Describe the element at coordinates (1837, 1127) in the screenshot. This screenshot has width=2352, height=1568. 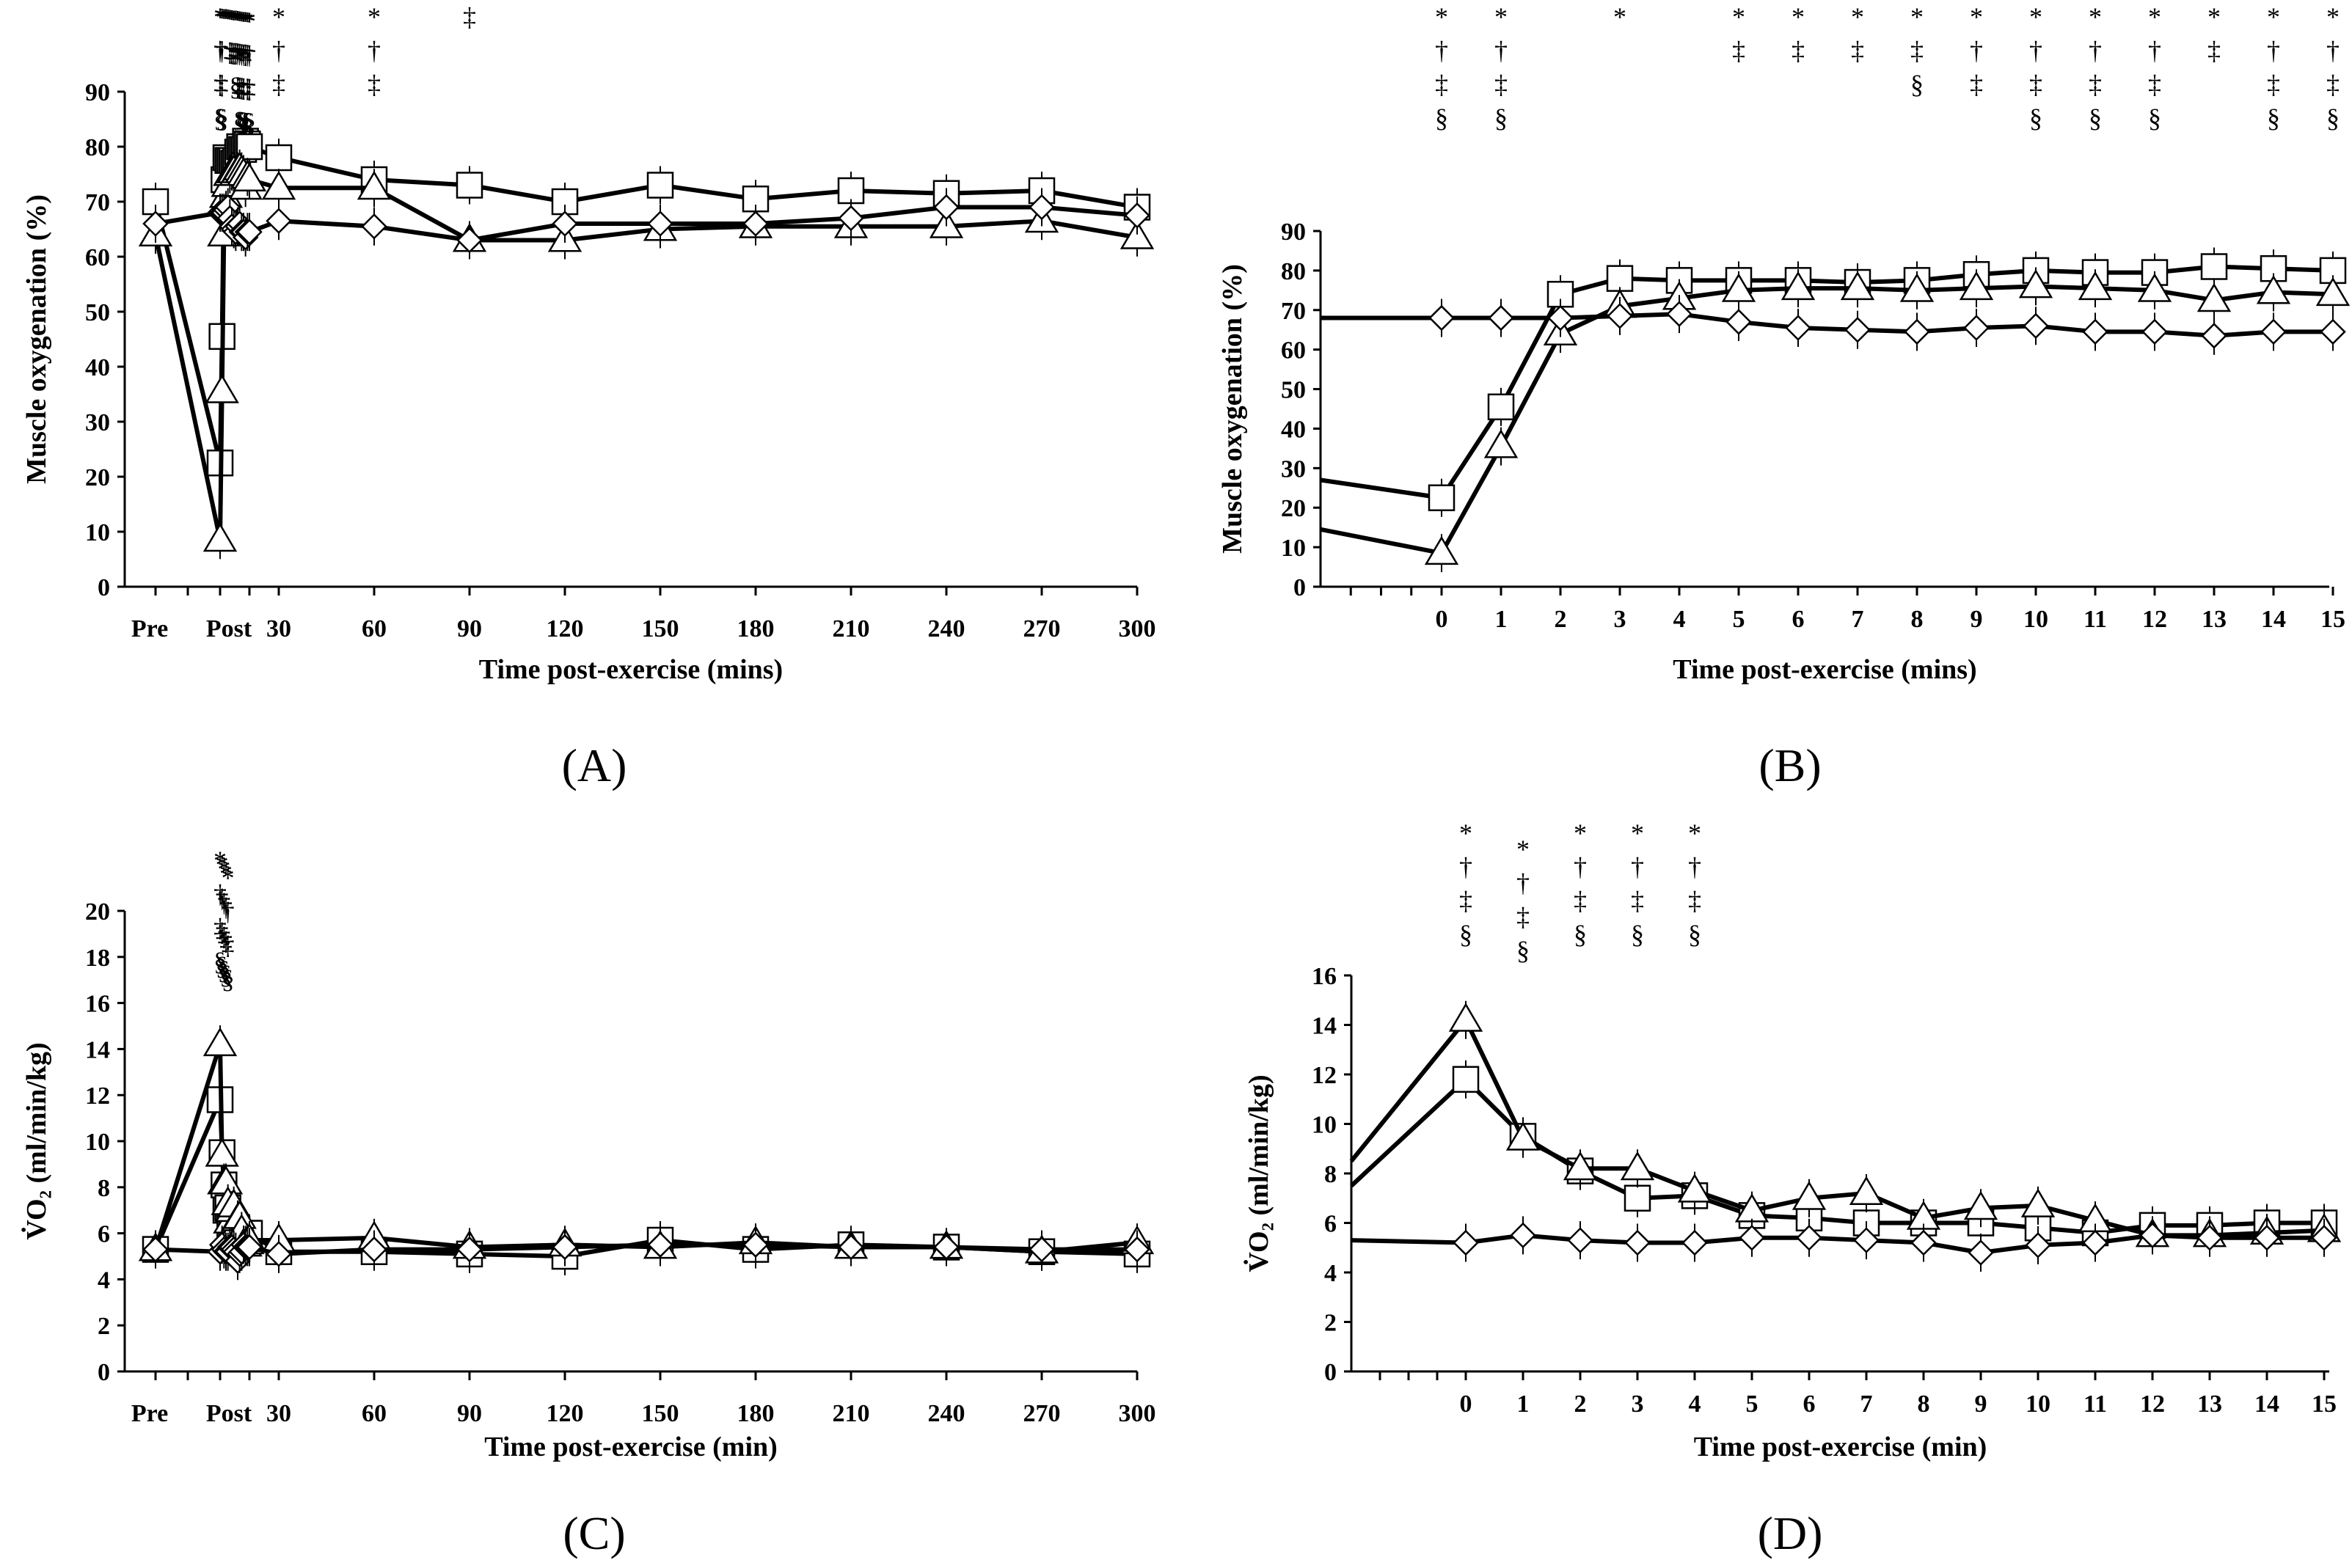
I see `panel-d-series-triangle-line` at that location.